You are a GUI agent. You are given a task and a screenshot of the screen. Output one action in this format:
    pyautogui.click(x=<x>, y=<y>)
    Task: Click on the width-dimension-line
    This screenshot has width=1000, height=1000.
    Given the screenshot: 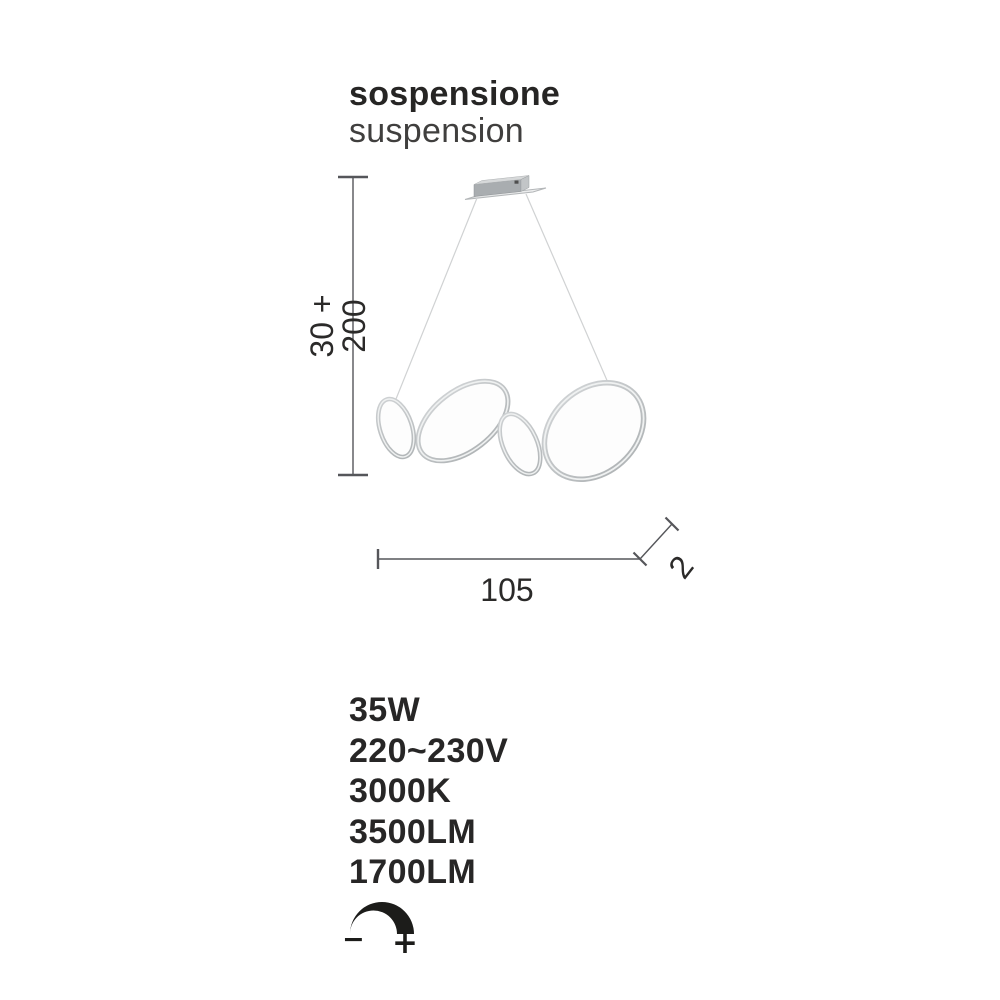 What is the action you would take?
    pyautogui.click(x=508, y=559)
    